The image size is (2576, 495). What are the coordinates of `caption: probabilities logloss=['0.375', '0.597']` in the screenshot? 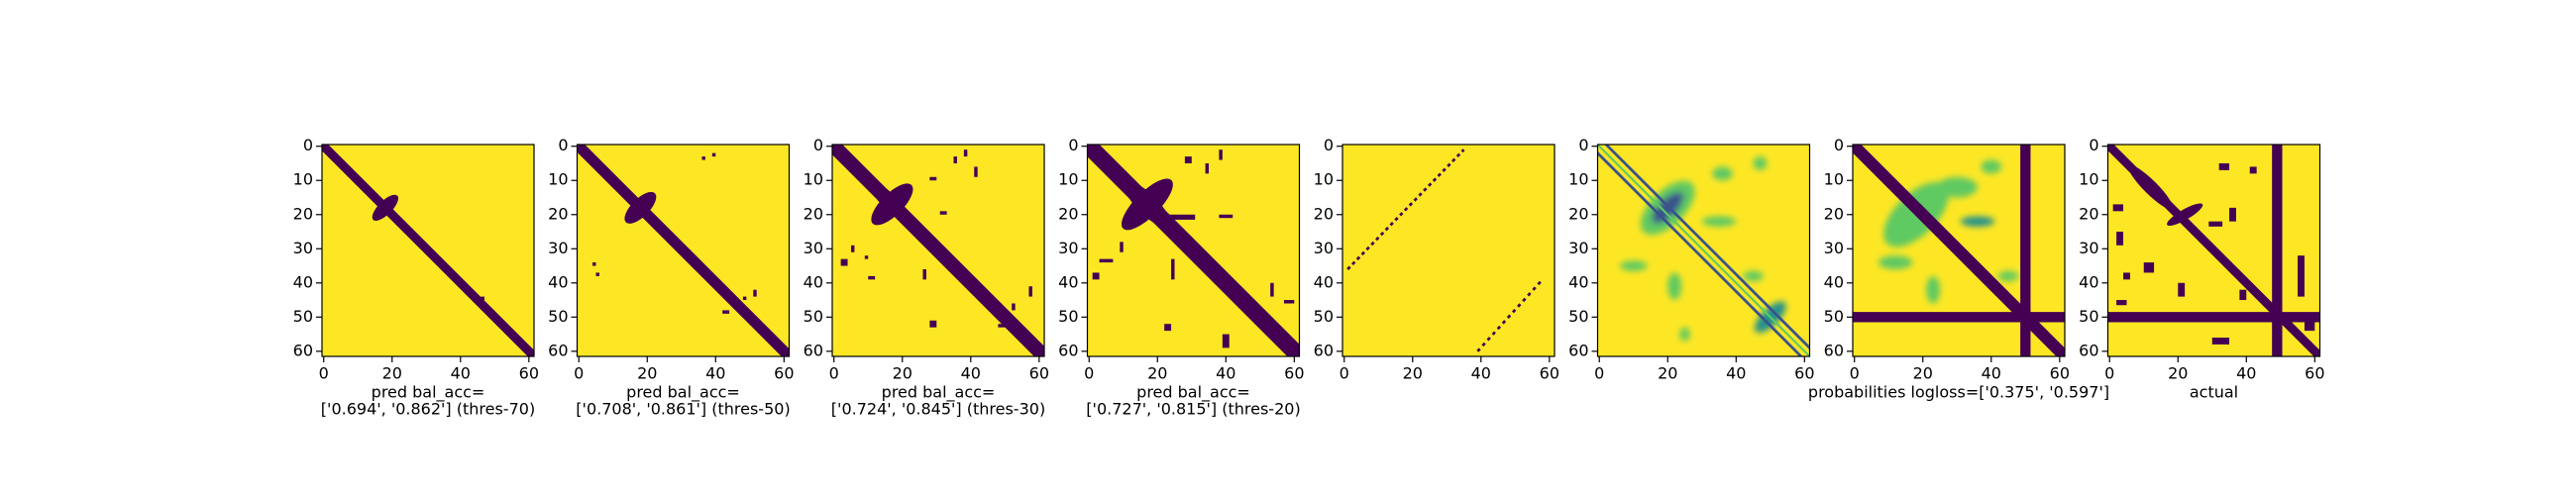 It's located at (1958, 392).